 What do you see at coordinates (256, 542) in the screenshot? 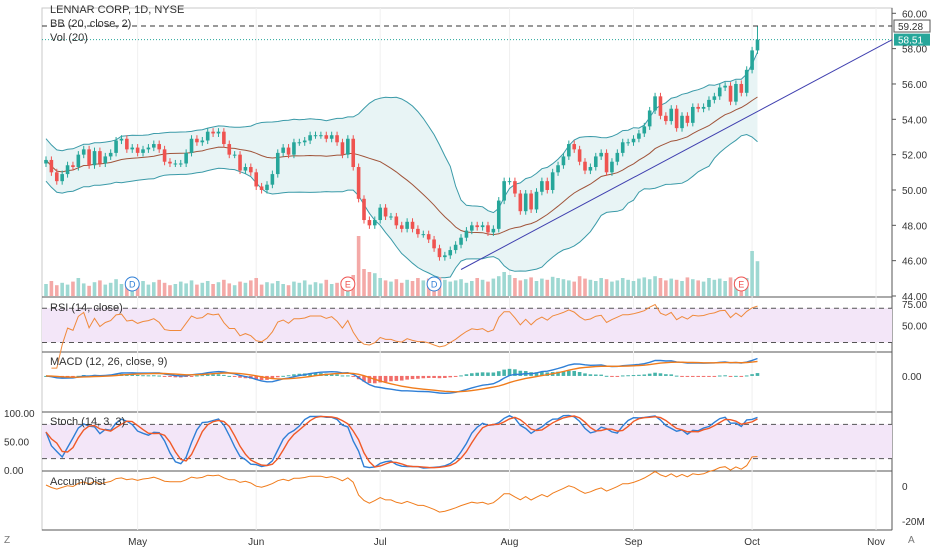
I see `x-tick-label: Jun` at bounding box center [256, 542].